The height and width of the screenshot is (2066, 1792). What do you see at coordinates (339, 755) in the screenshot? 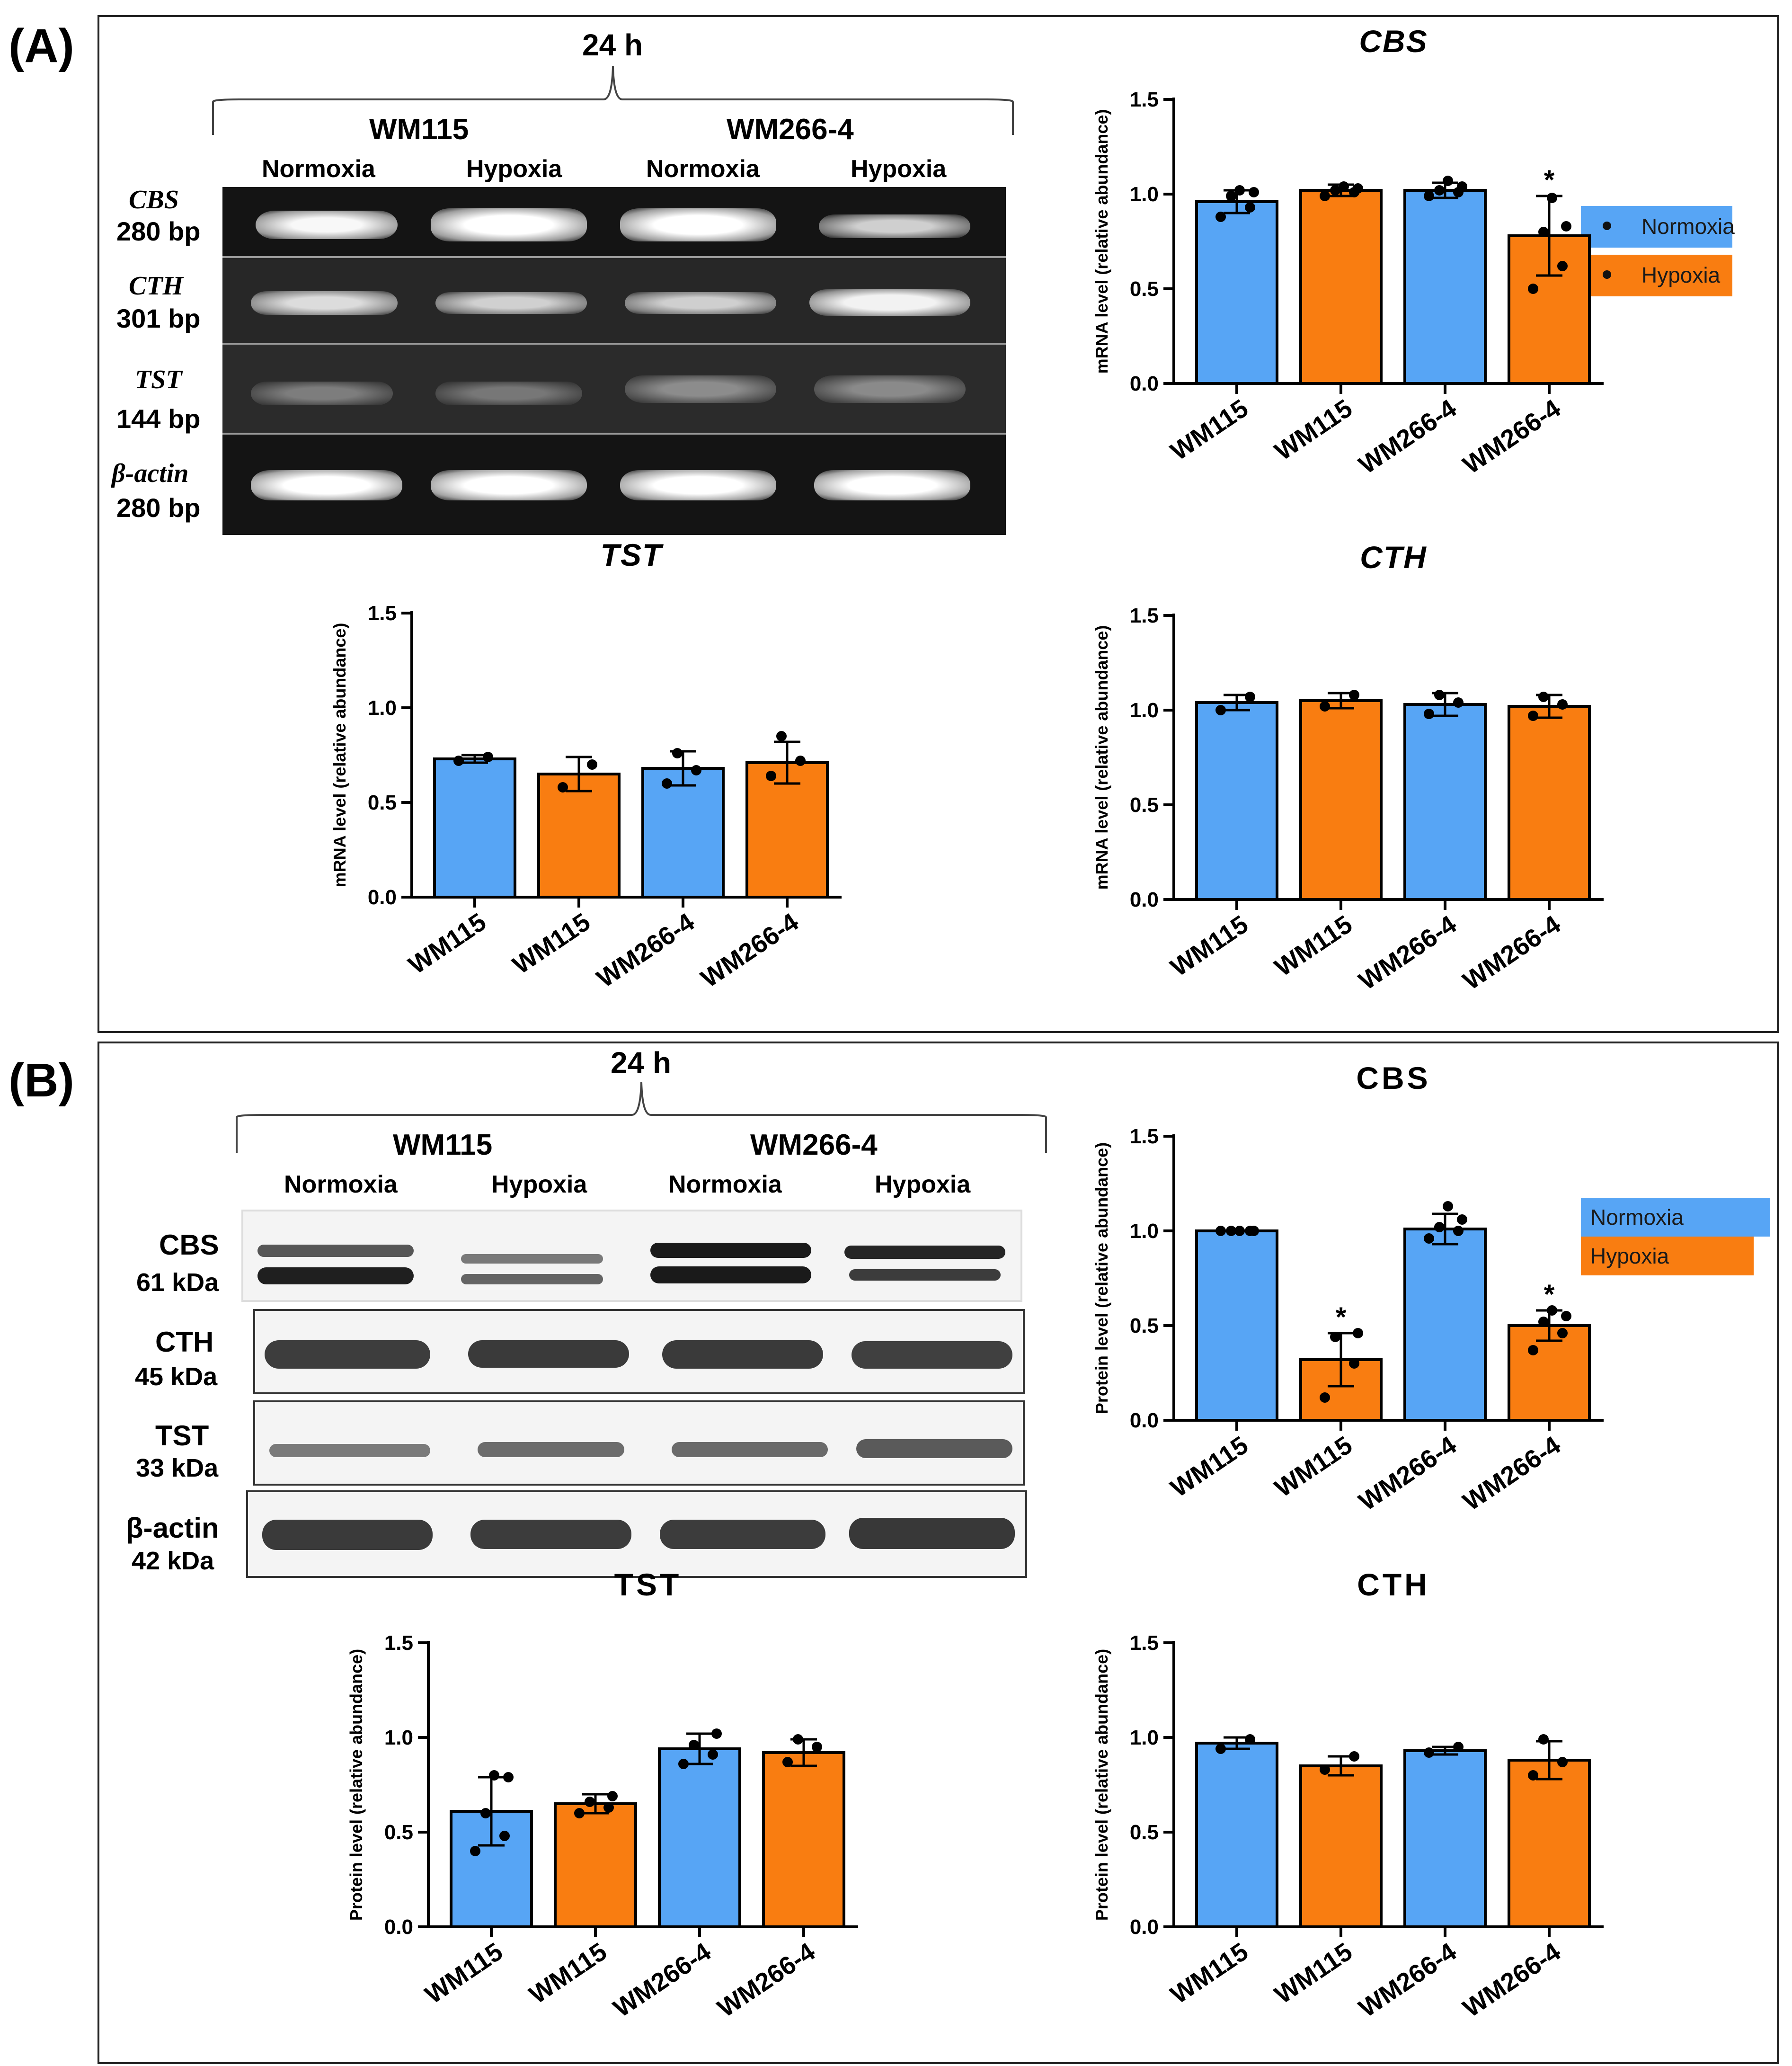
I see `y-axis-label: mRNA level (relative abundance)` at bounding box center [339, 755].